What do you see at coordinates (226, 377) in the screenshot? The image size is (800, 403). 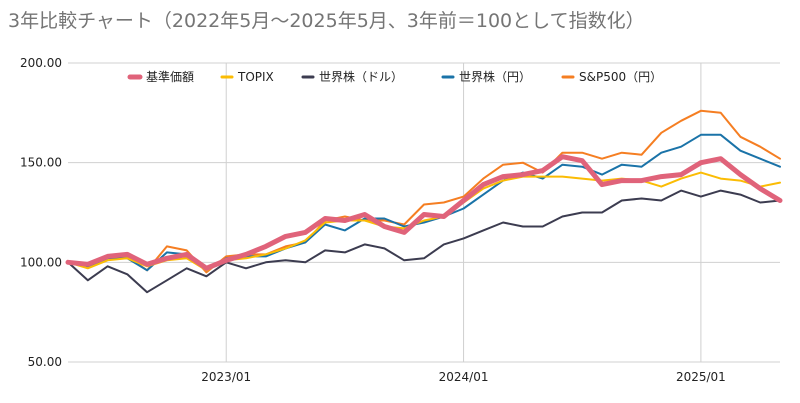 I see `x-tick-label: 2023/01` at bounding box center [226, 377].